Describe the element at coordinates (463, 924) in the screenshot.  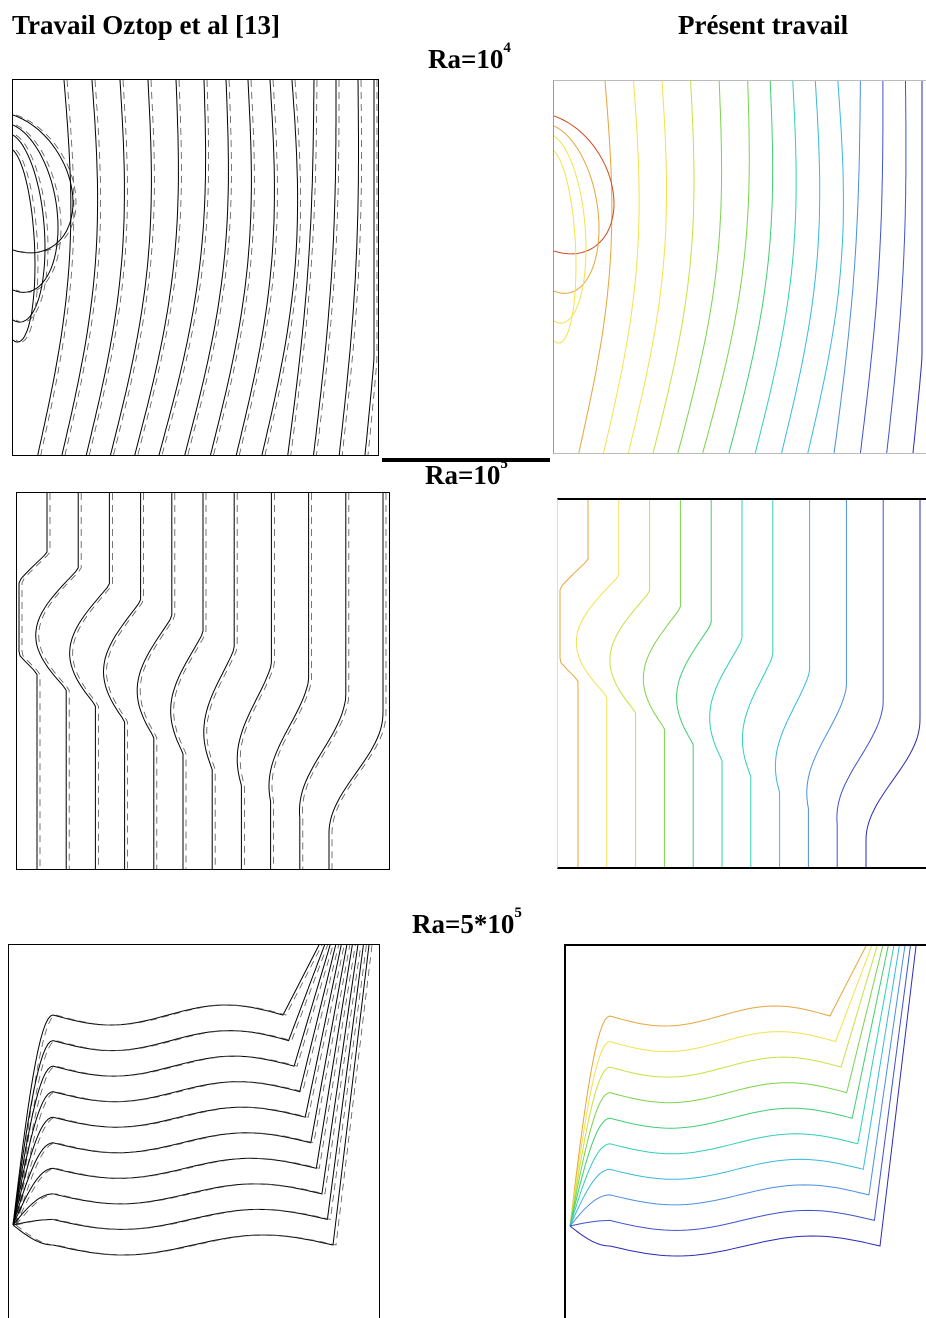
I see `case-label-base: Ra=5*10` at that location.